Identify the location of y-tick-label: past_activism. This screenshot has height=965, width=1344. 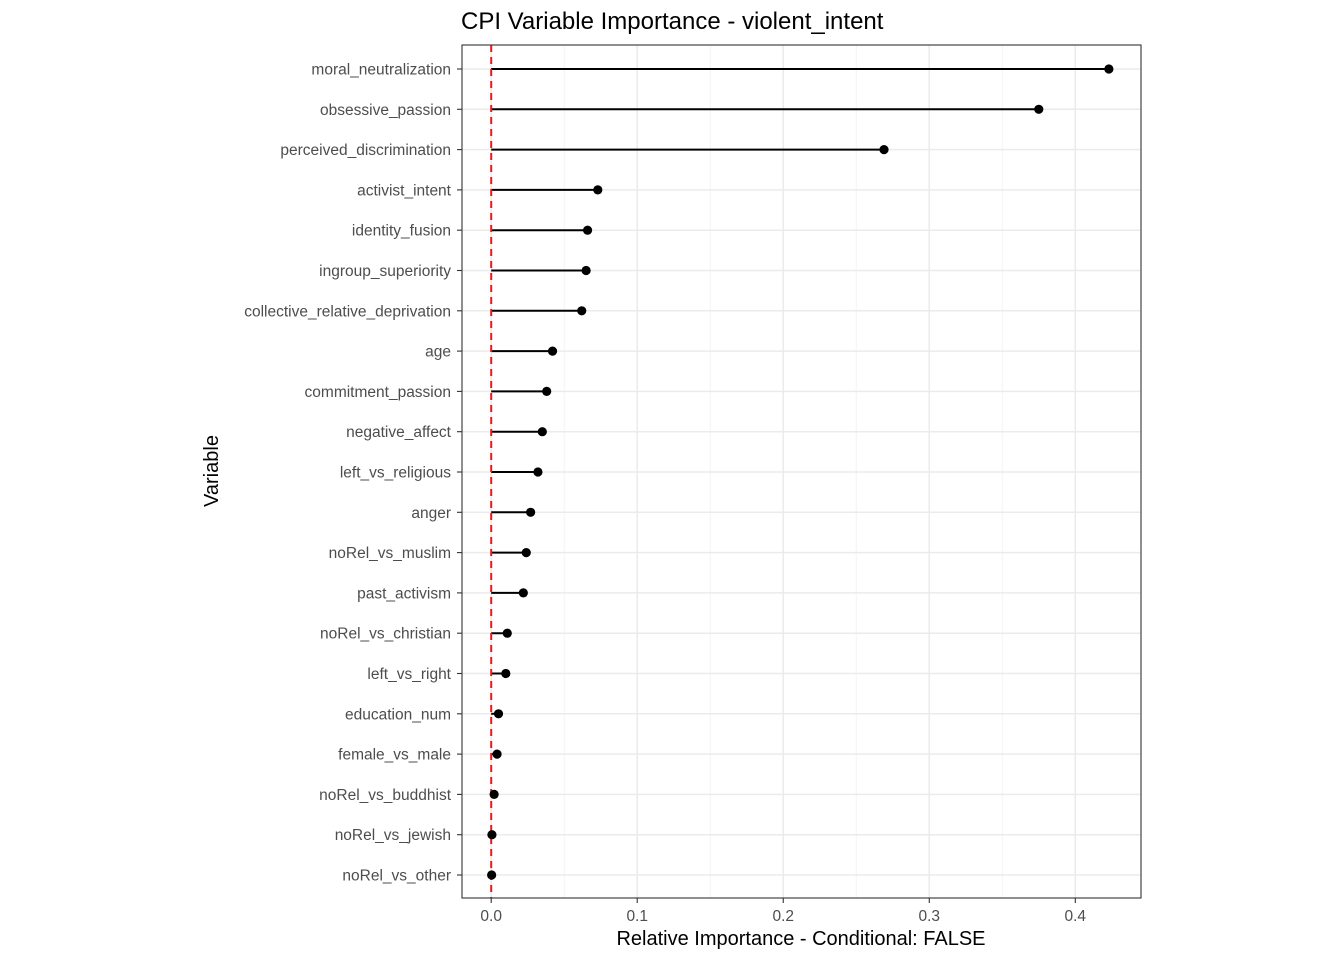
(404, 593).